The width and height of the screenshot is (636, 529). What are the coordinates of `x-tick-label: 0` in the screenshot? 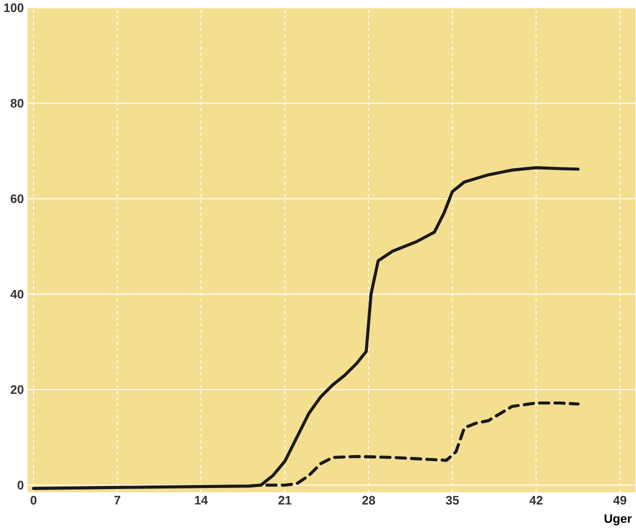 It's located at (33, 500).